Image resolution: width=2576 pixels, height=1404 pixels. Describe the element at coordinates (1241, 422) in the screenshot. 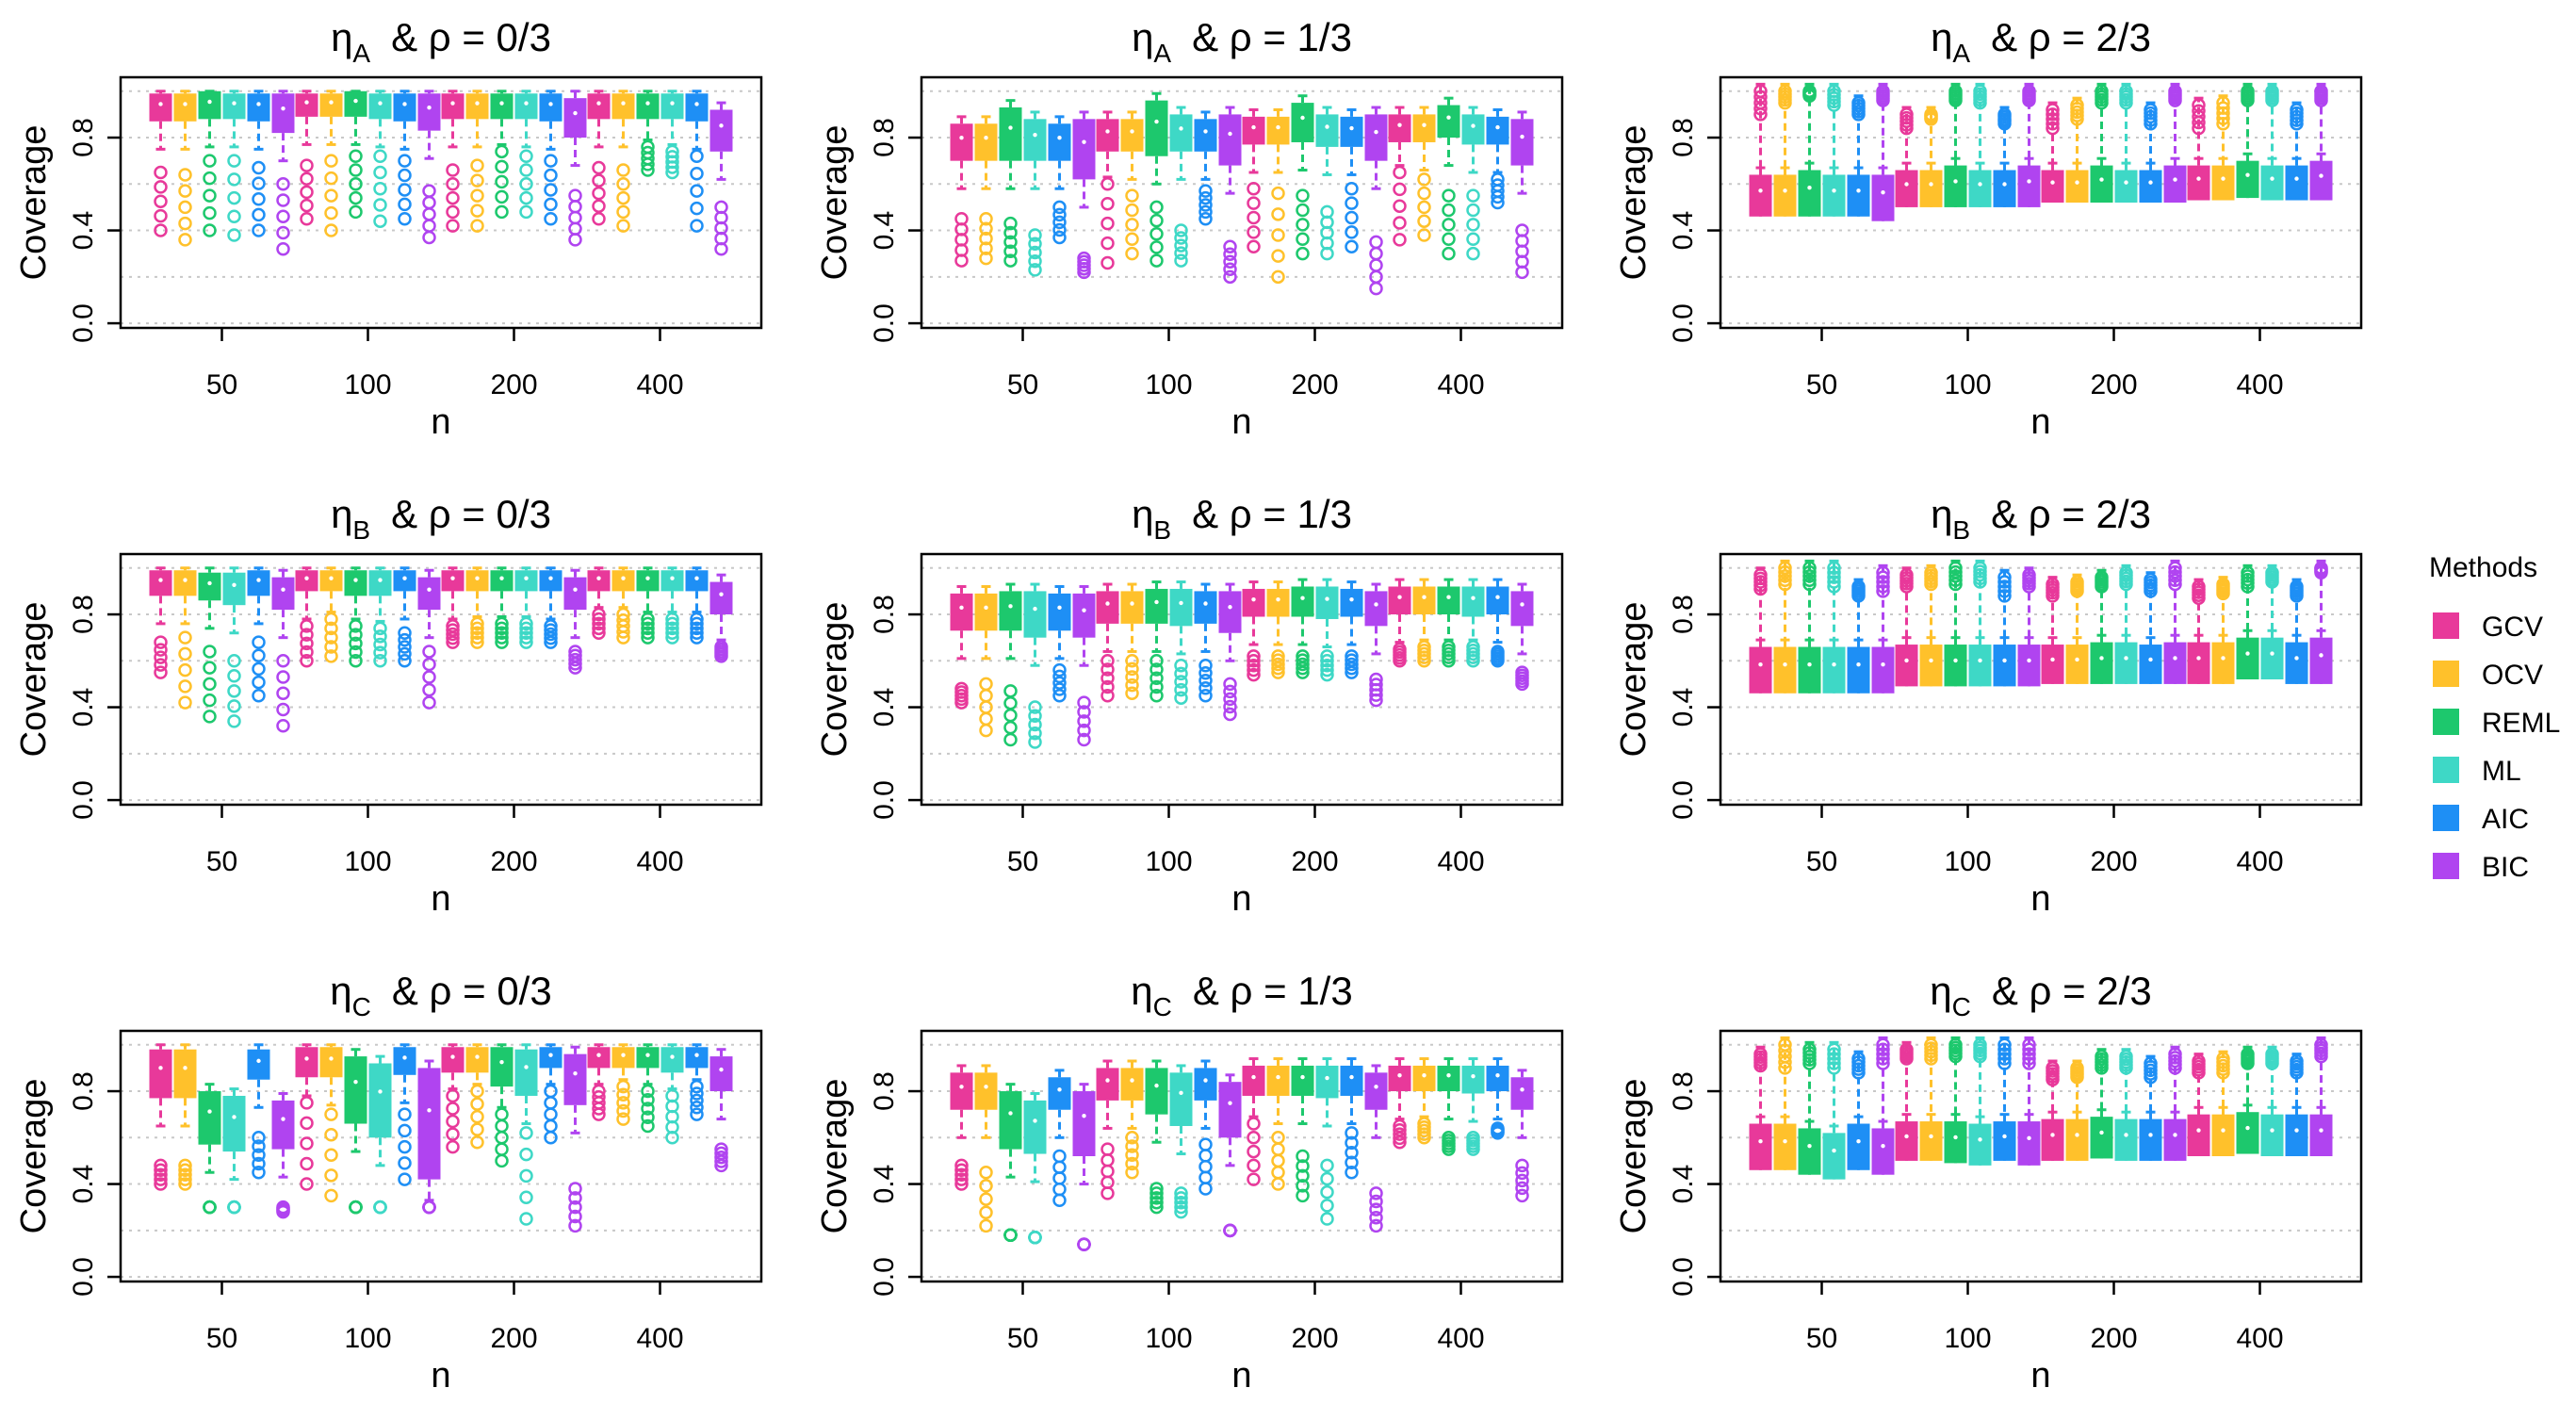

I see `x-axis-label: n` at that location.